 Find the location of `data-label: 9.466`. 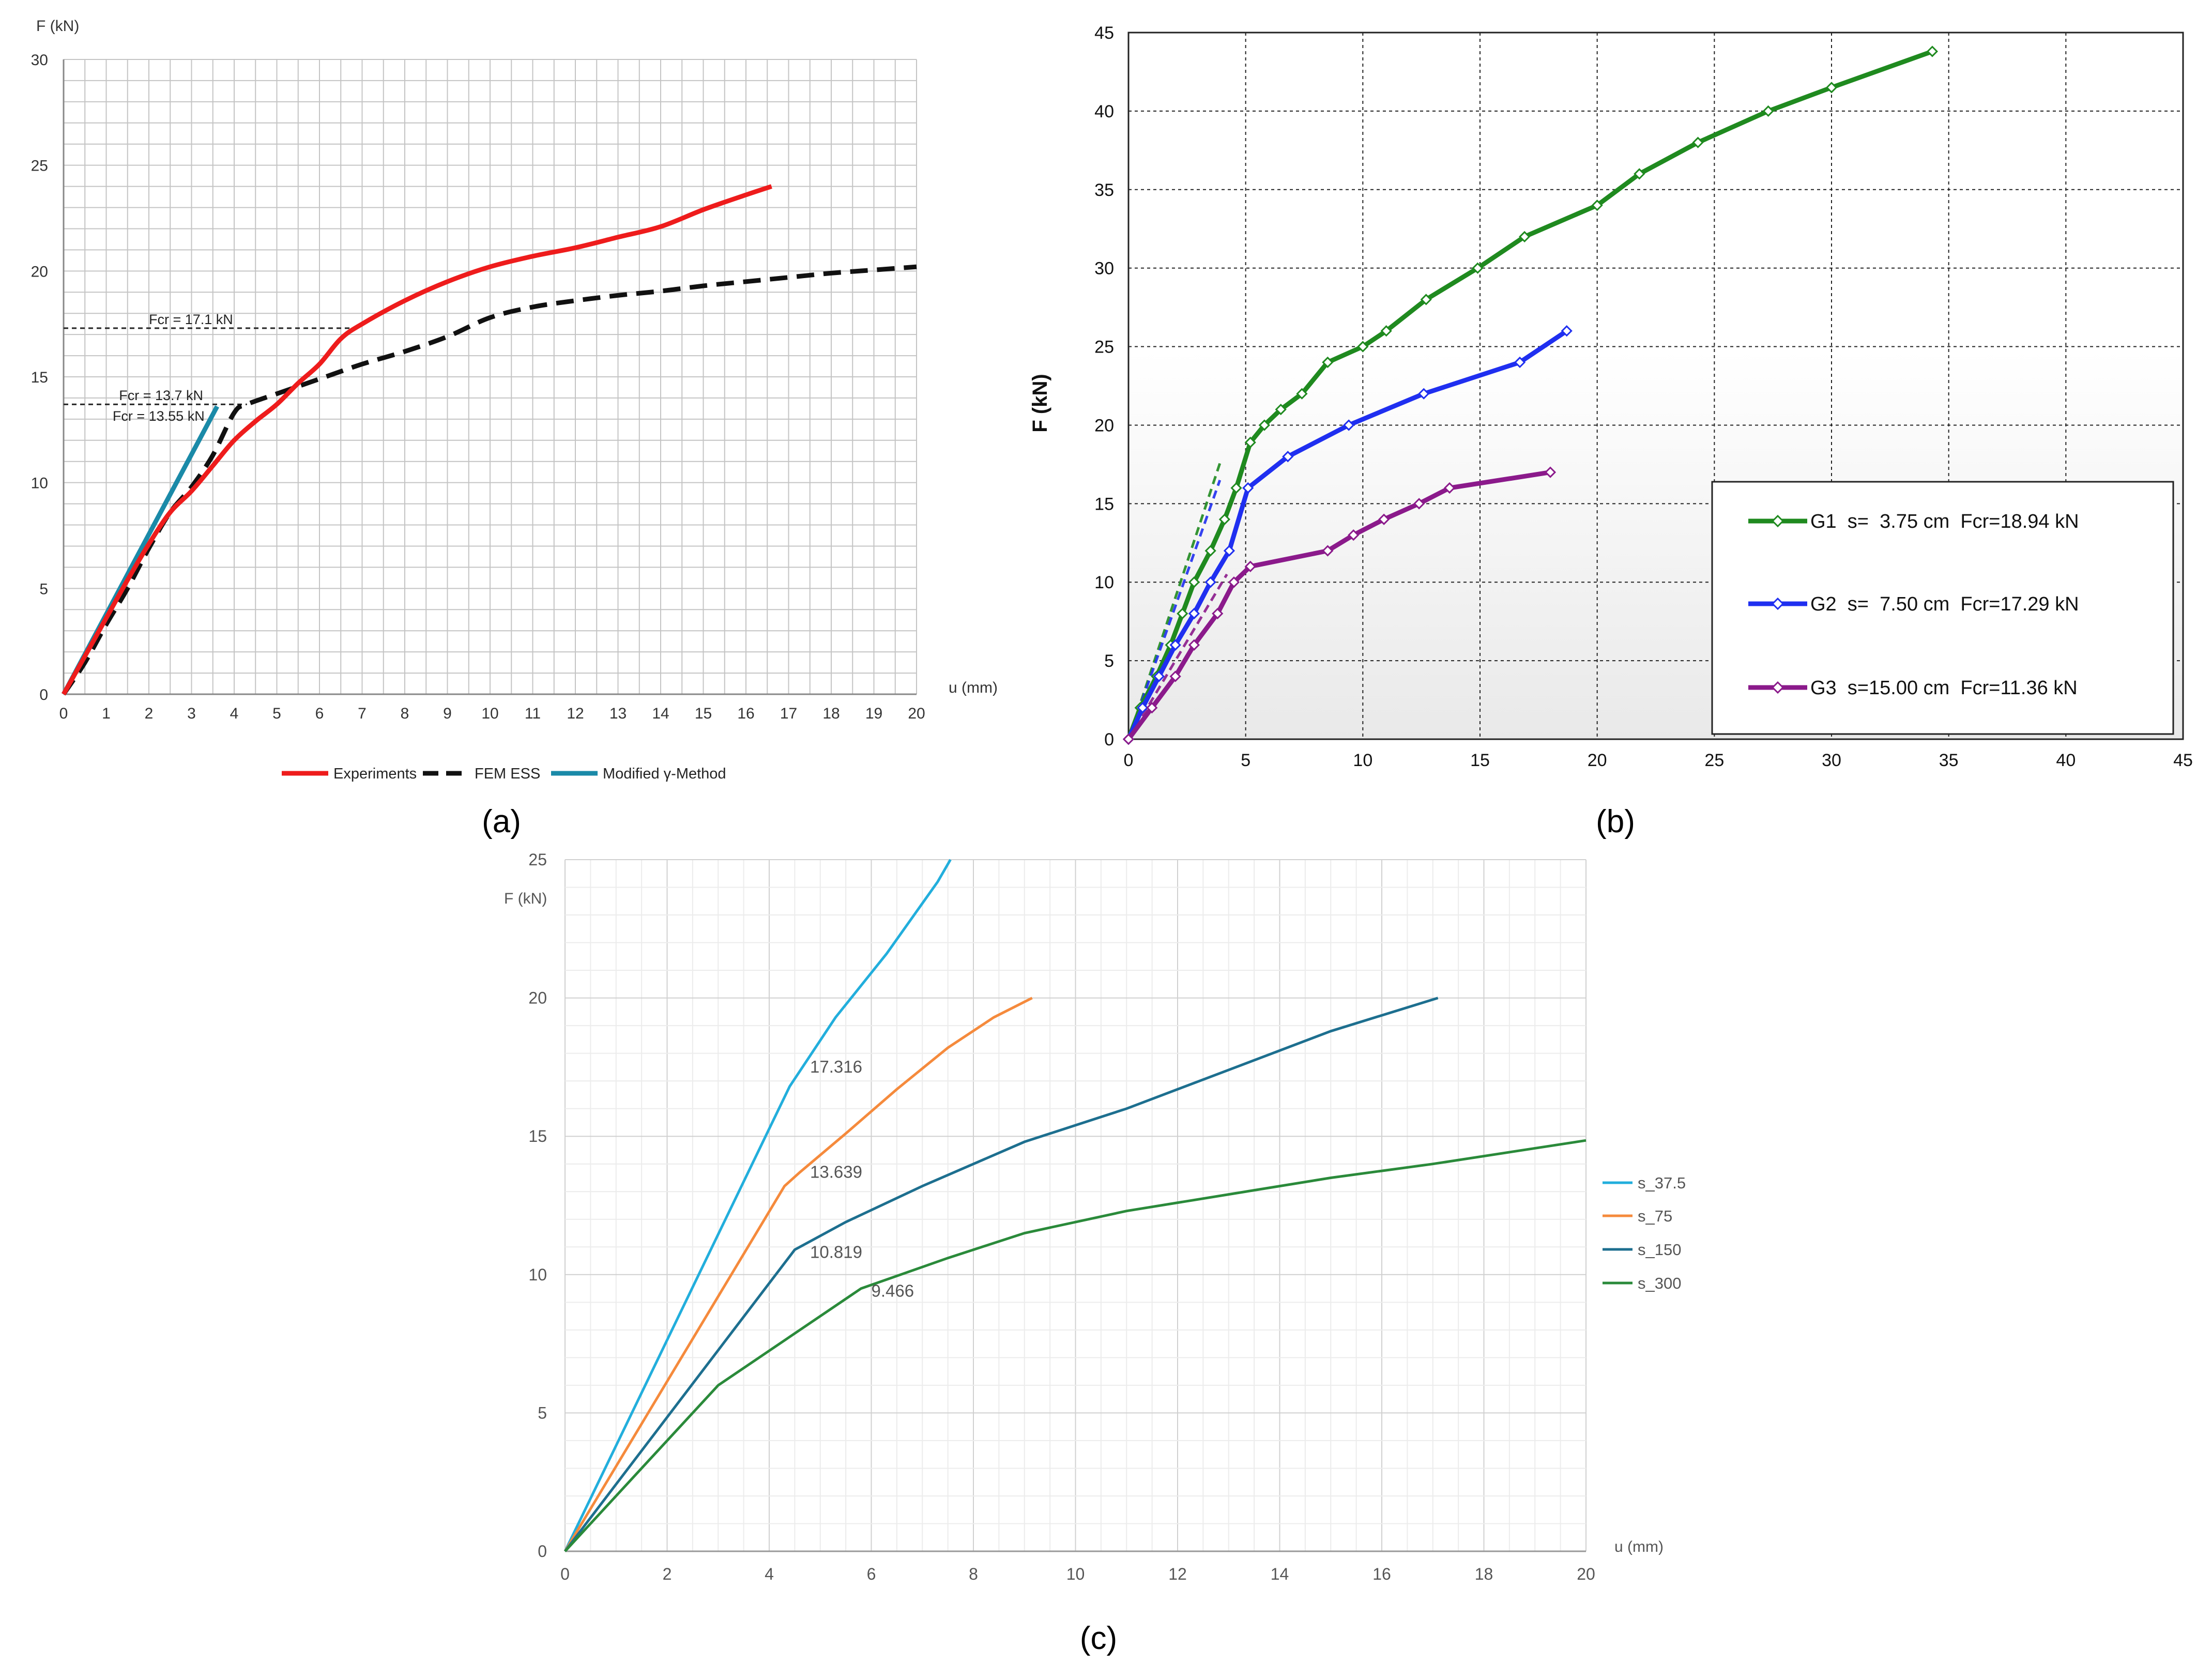

data-label: 9.466 is located at coordinates (893, 1291).